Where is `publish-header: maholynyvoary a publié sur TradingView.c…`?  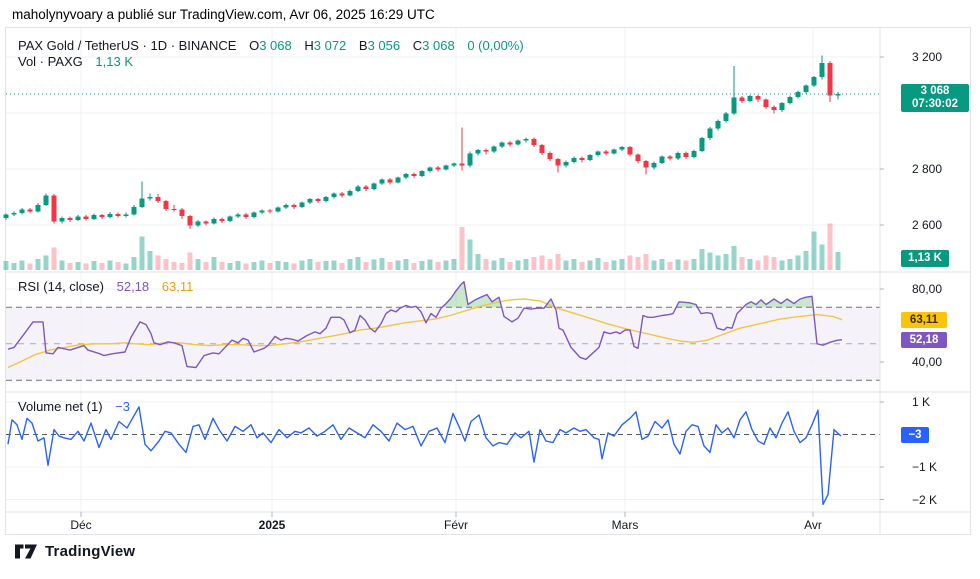
publish-header: maholynyvoary a publié sur TradingView.c… is located at coordinates (223, 14).